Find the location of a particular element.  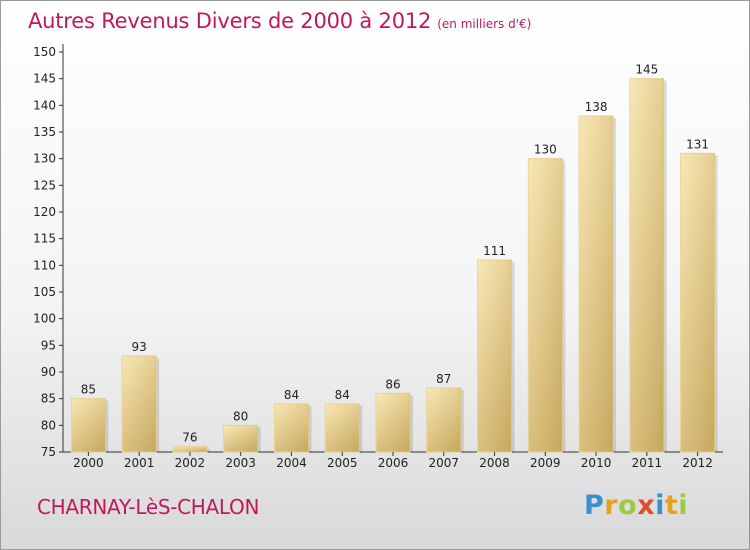

x-tick-label: 2002 is located at coordinates (190, 463).